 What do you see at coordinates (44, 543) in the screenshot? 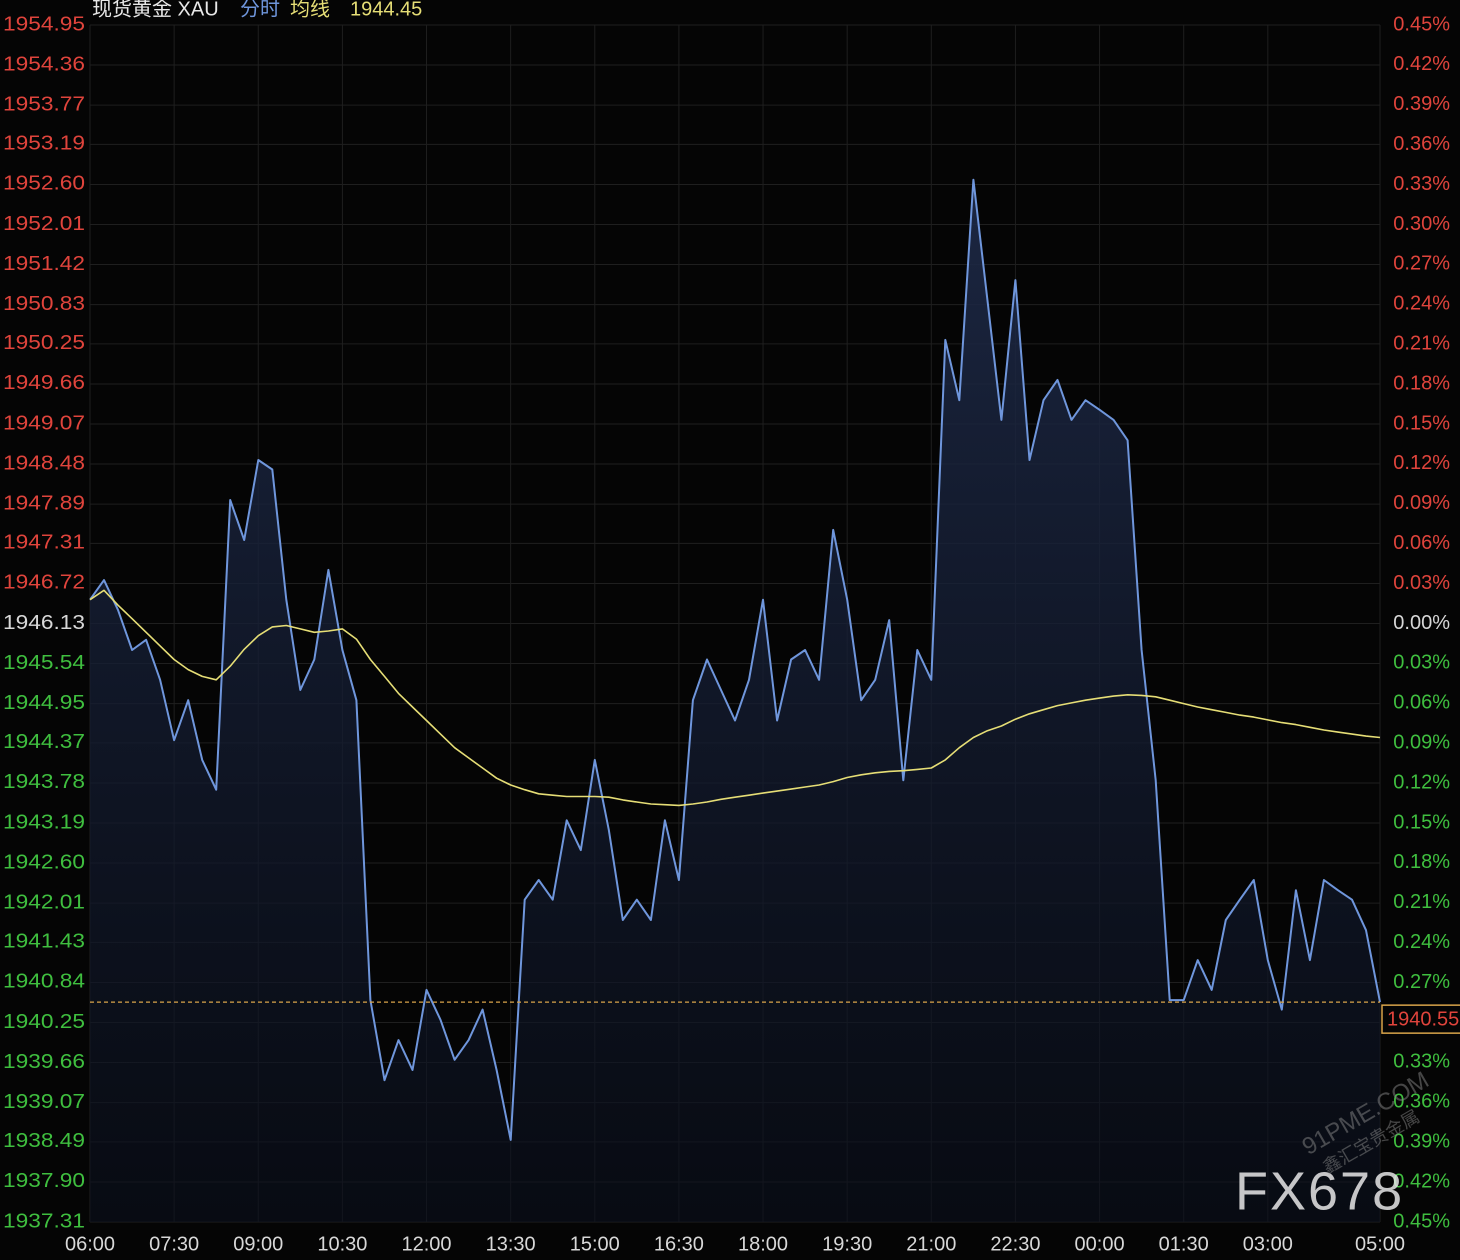
I see `y-tick-label: 1947.31` at bounding box center [44, 543].